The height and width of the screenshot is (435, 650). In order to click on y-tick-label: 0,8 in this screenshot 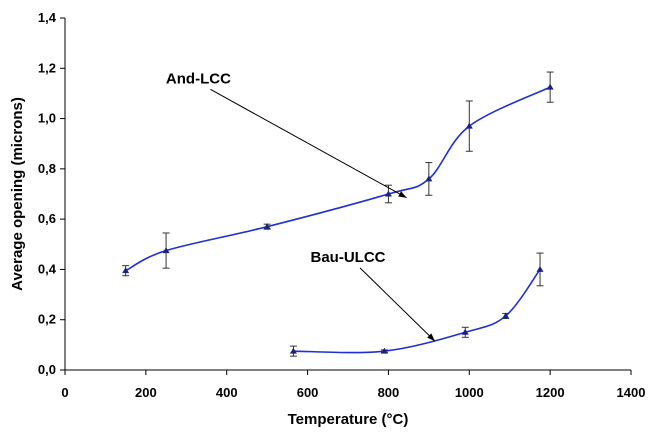, I will do `click(47, 168)`.